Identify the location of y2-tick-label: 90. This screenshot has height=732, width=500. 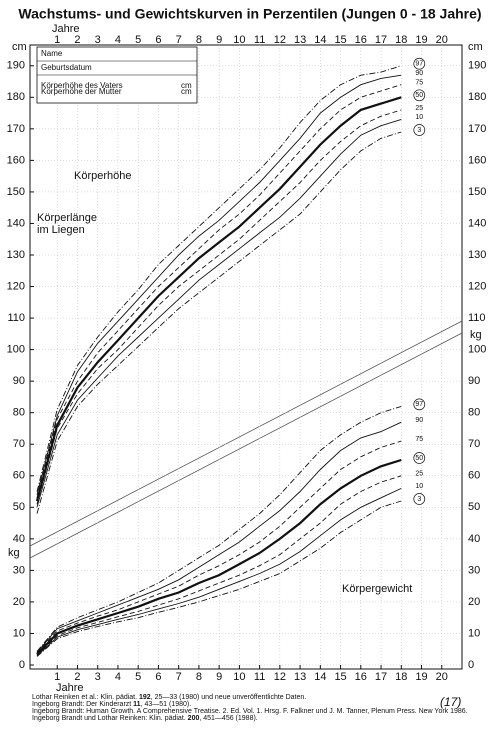
(474, 381).